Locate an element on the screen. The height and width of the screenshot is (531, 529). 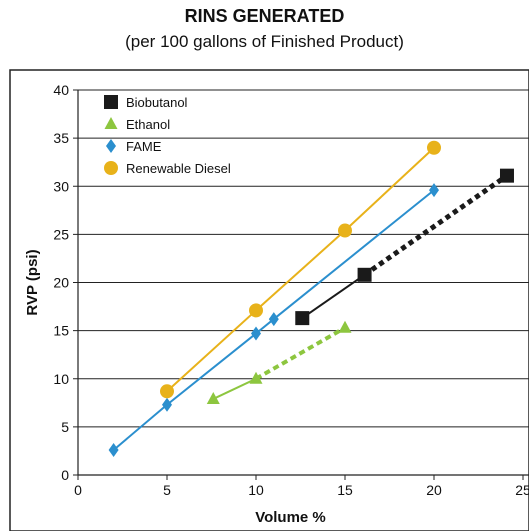
legend-marker-ethanol is located at coordinates (111, 123).